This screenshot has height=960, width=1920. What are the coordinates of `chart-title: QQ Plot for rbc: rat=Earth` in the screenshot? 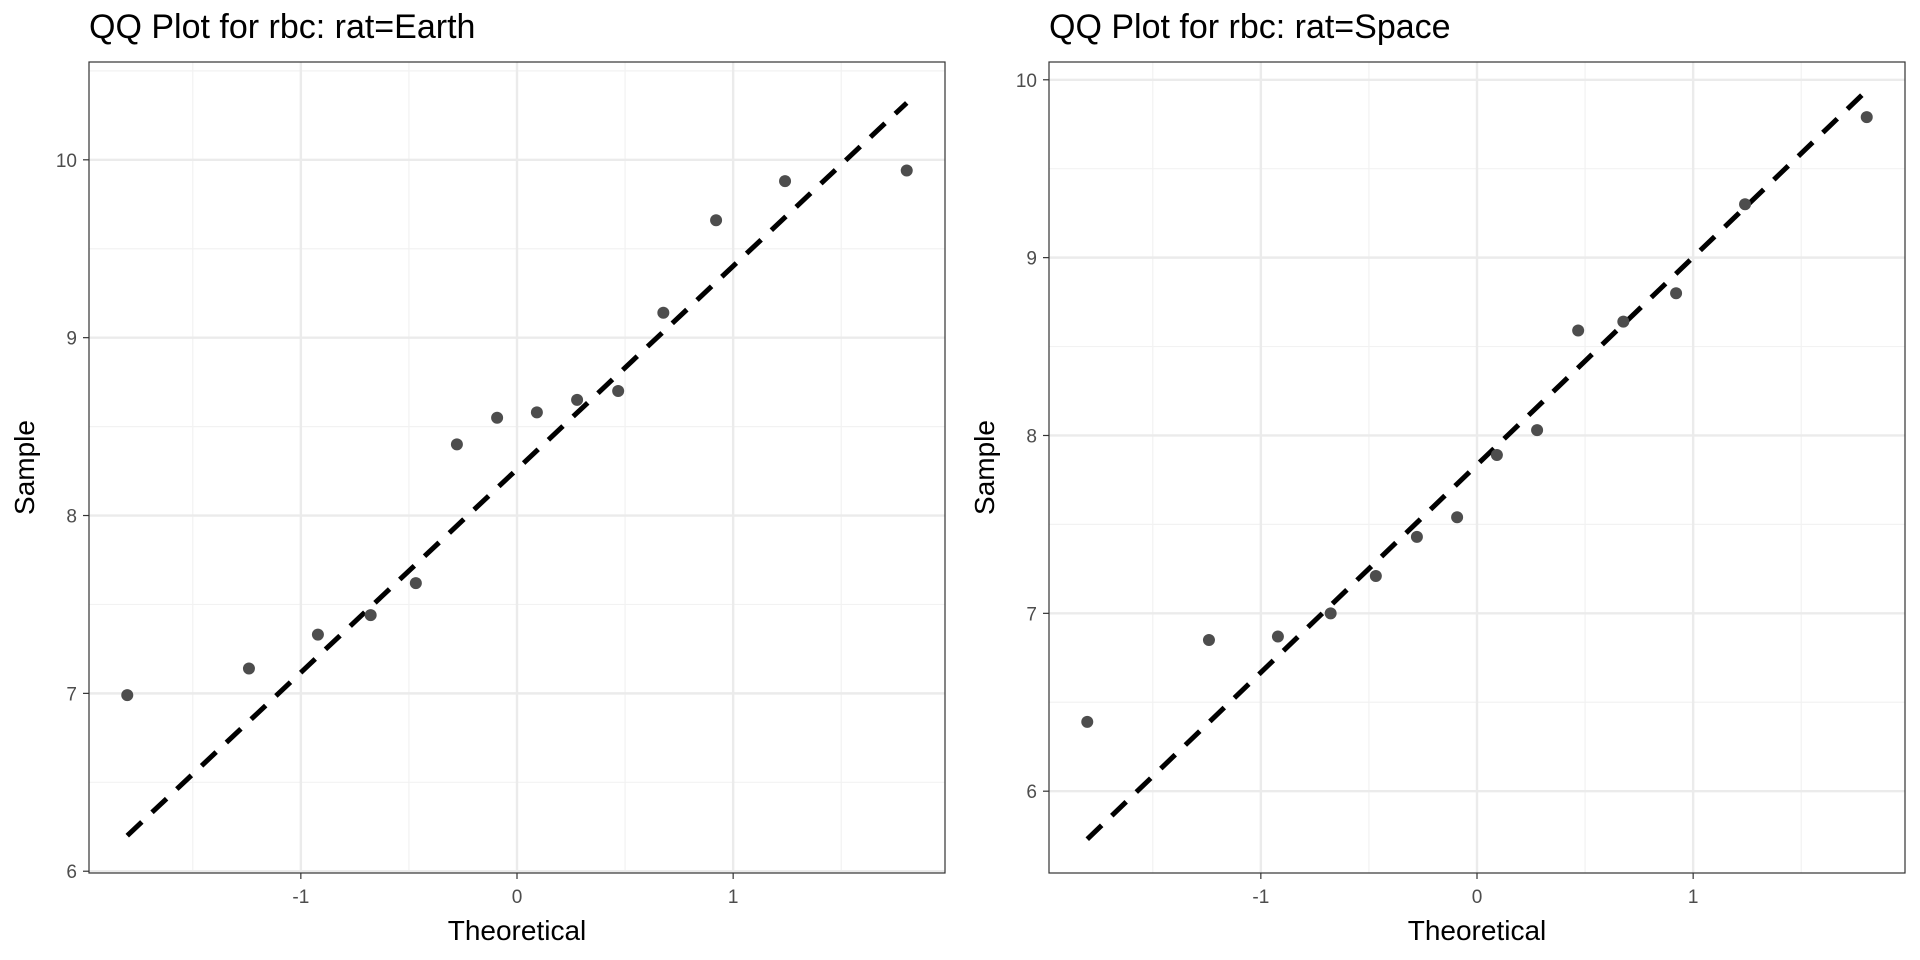 It's located at (282, 27).